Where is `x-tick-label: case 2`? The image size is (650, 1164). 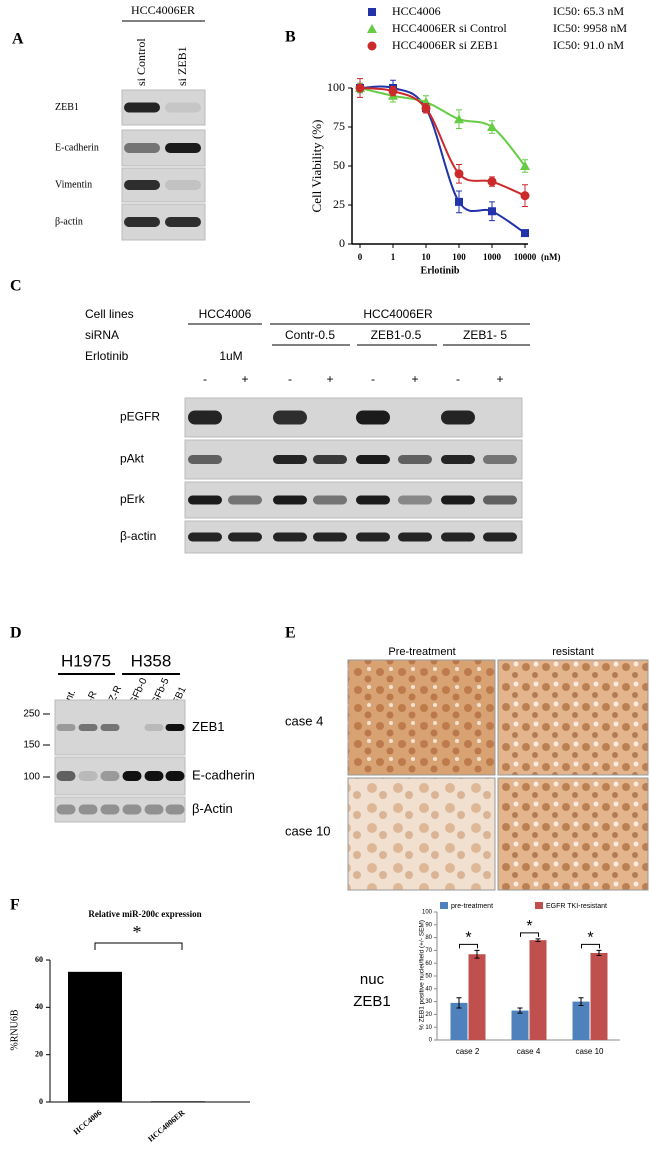
x-tick-label: case 2 is located at coordinates (468, 1051).